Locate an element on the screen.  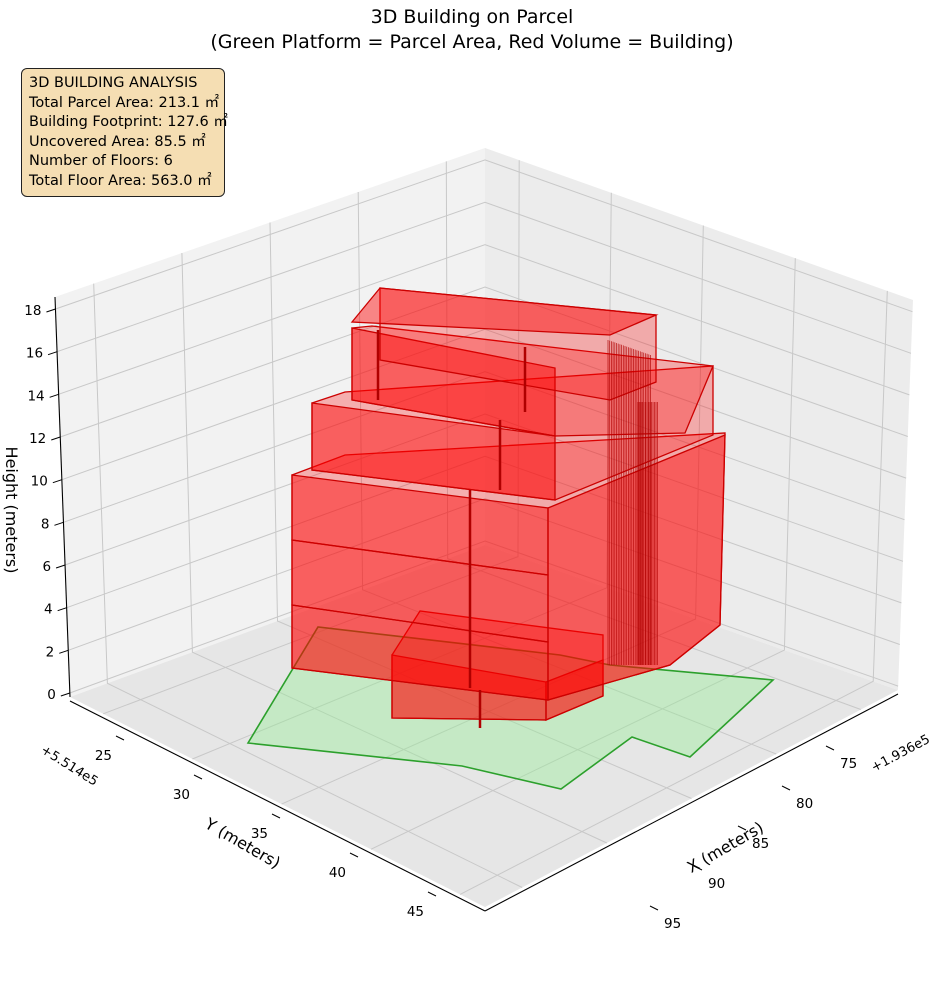
z-axis-line is located at coordinates (62, 497).